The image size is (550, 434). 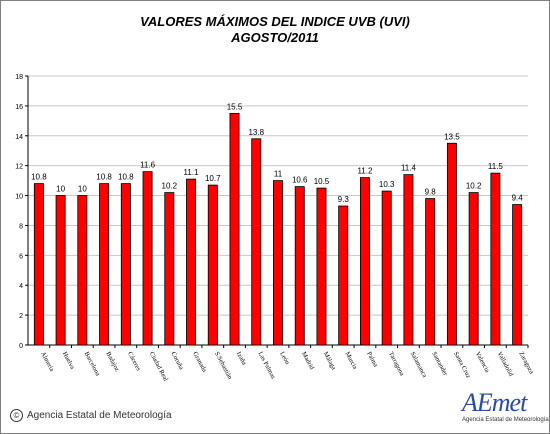 I want to click on y-tick-label: 0, so click(x=21, y=346).